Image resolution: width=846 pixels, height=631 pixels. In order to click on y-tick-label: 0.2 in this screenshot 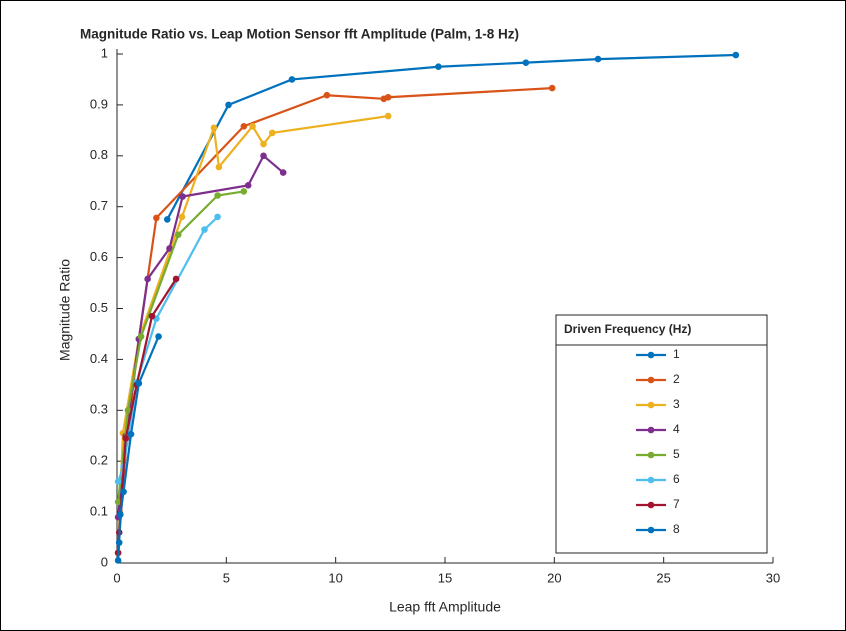, I will do `click(99, 460)`.